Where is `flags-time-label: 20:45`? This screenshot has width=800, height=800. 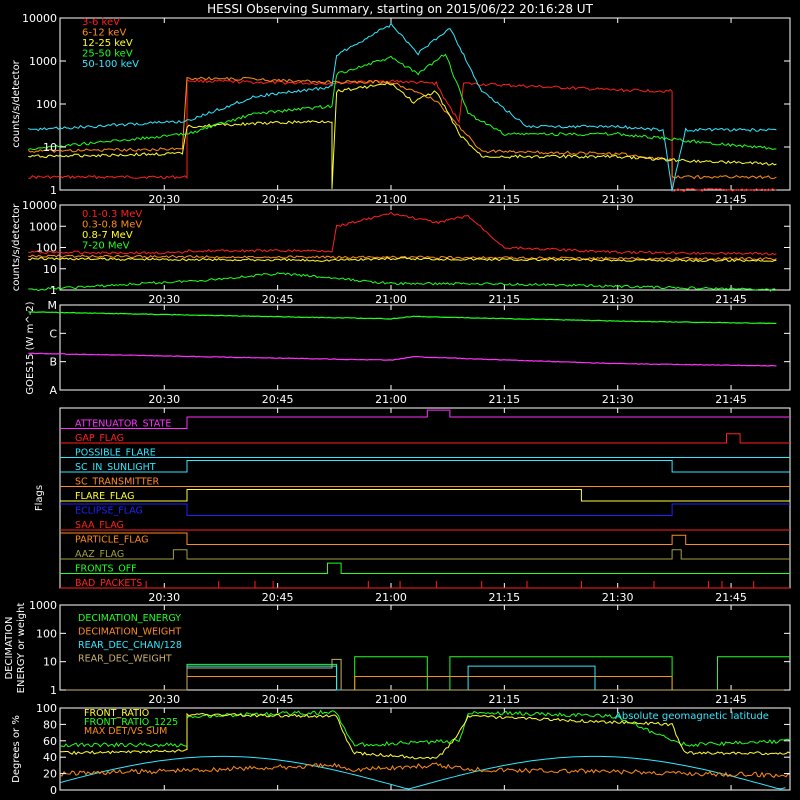
flags-time-label: 20:45 is located at coordinates (278, 597).